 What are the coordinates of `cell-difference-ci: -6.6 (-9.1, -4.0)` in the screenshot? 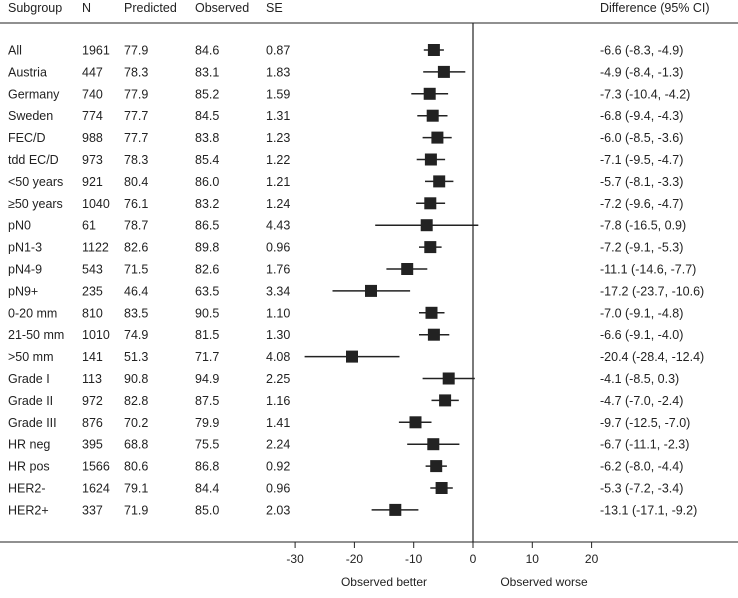 It's located at (641, 335).